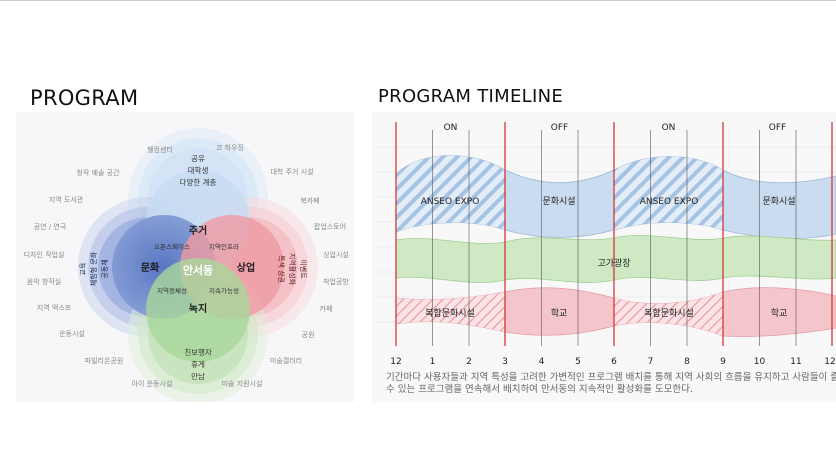 Image resolution: width=836 pixels, height=475 pixels. What do you see at coordinates (198, 376) in the screenshot?
I see `green-item: 만남` at bounding box center [198, 376].